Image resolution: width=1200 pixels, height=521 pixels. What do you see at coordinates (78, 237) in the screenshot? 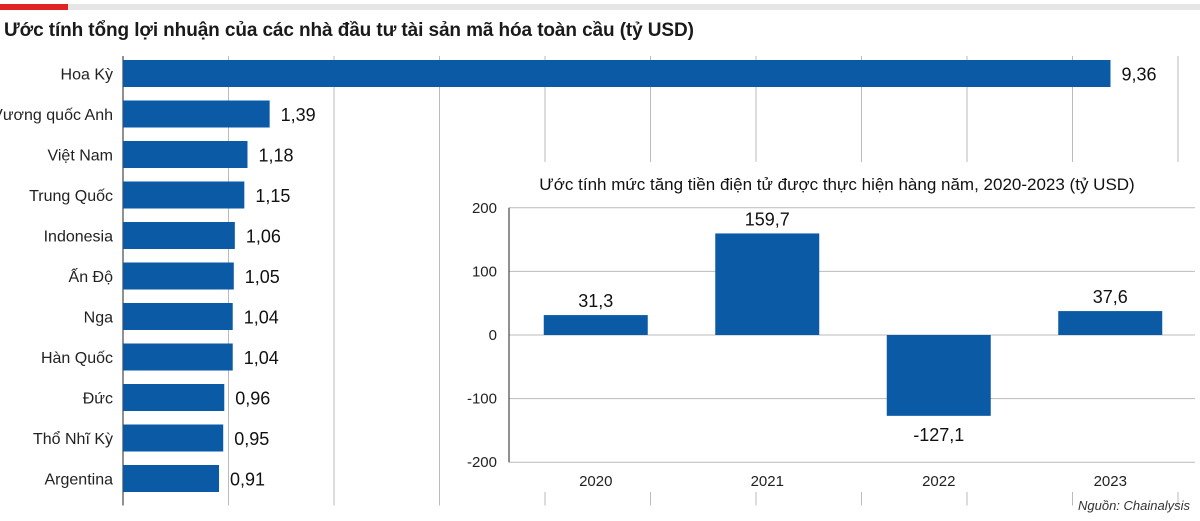
I see `country-label: Indonesia` at bounding box center [78, 237].